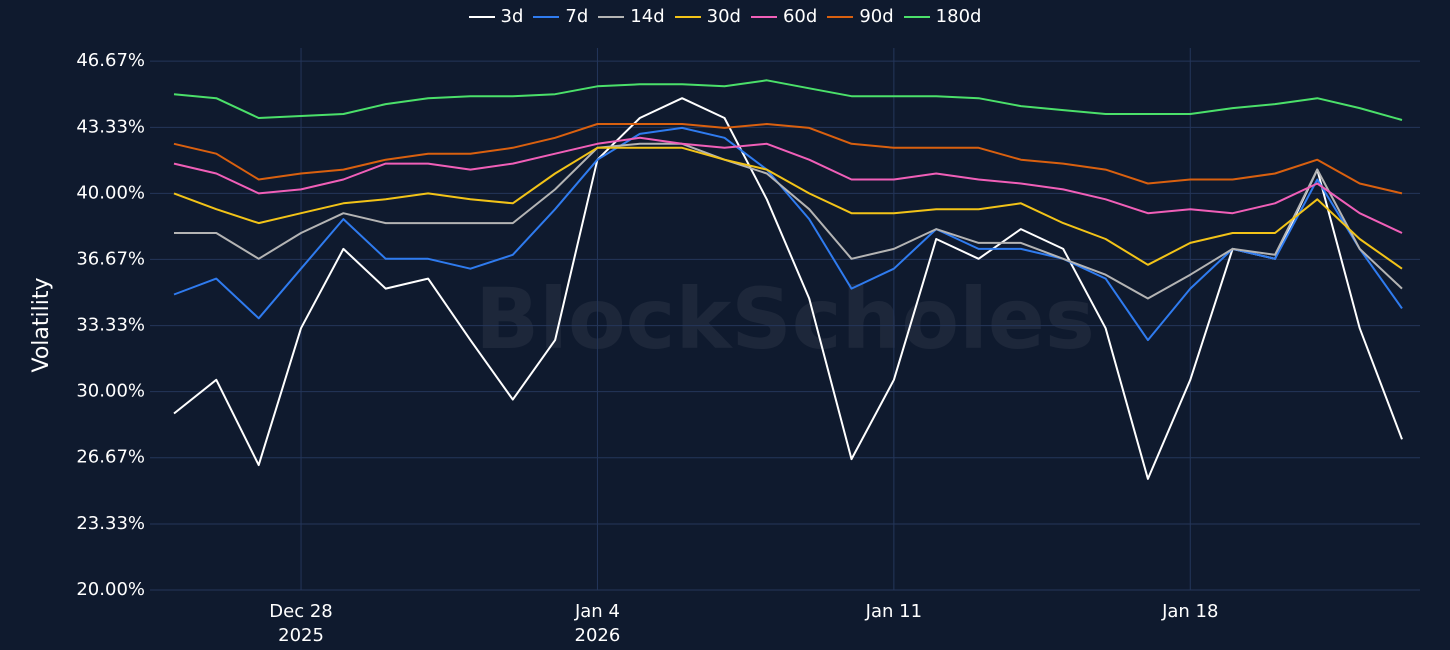 Image resolution: width=1450 pixels, height=650 pixels. Describe the element at coordinates (110, 391) in the screenshot. I see `y-tick-label: 30.00%` at that location.